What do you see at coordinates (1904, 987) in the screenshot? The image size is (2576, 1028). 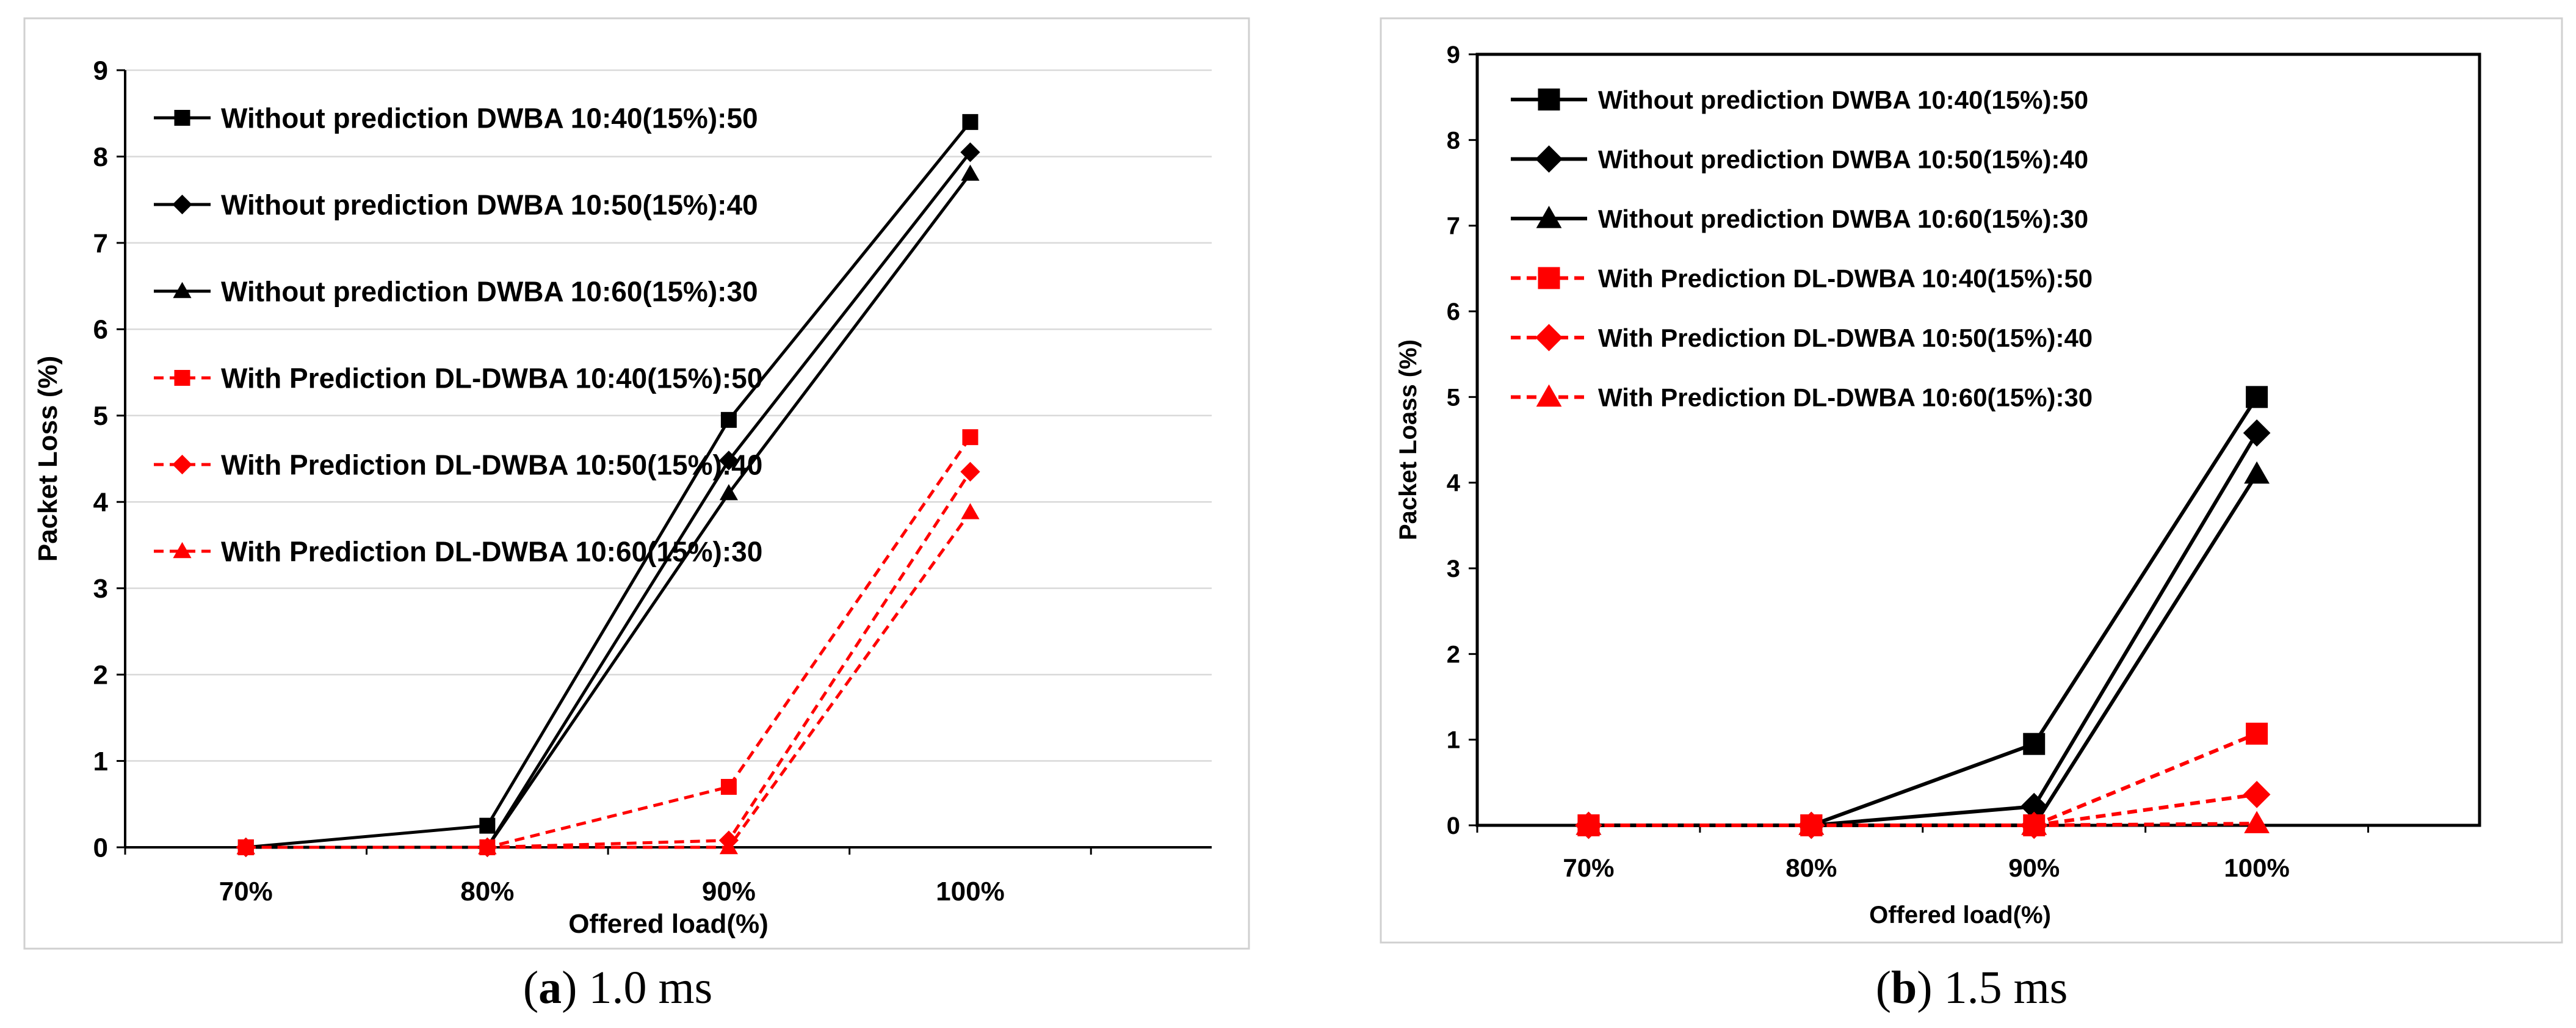 I see `caption-label: b` at bounding box center [1904, 987].